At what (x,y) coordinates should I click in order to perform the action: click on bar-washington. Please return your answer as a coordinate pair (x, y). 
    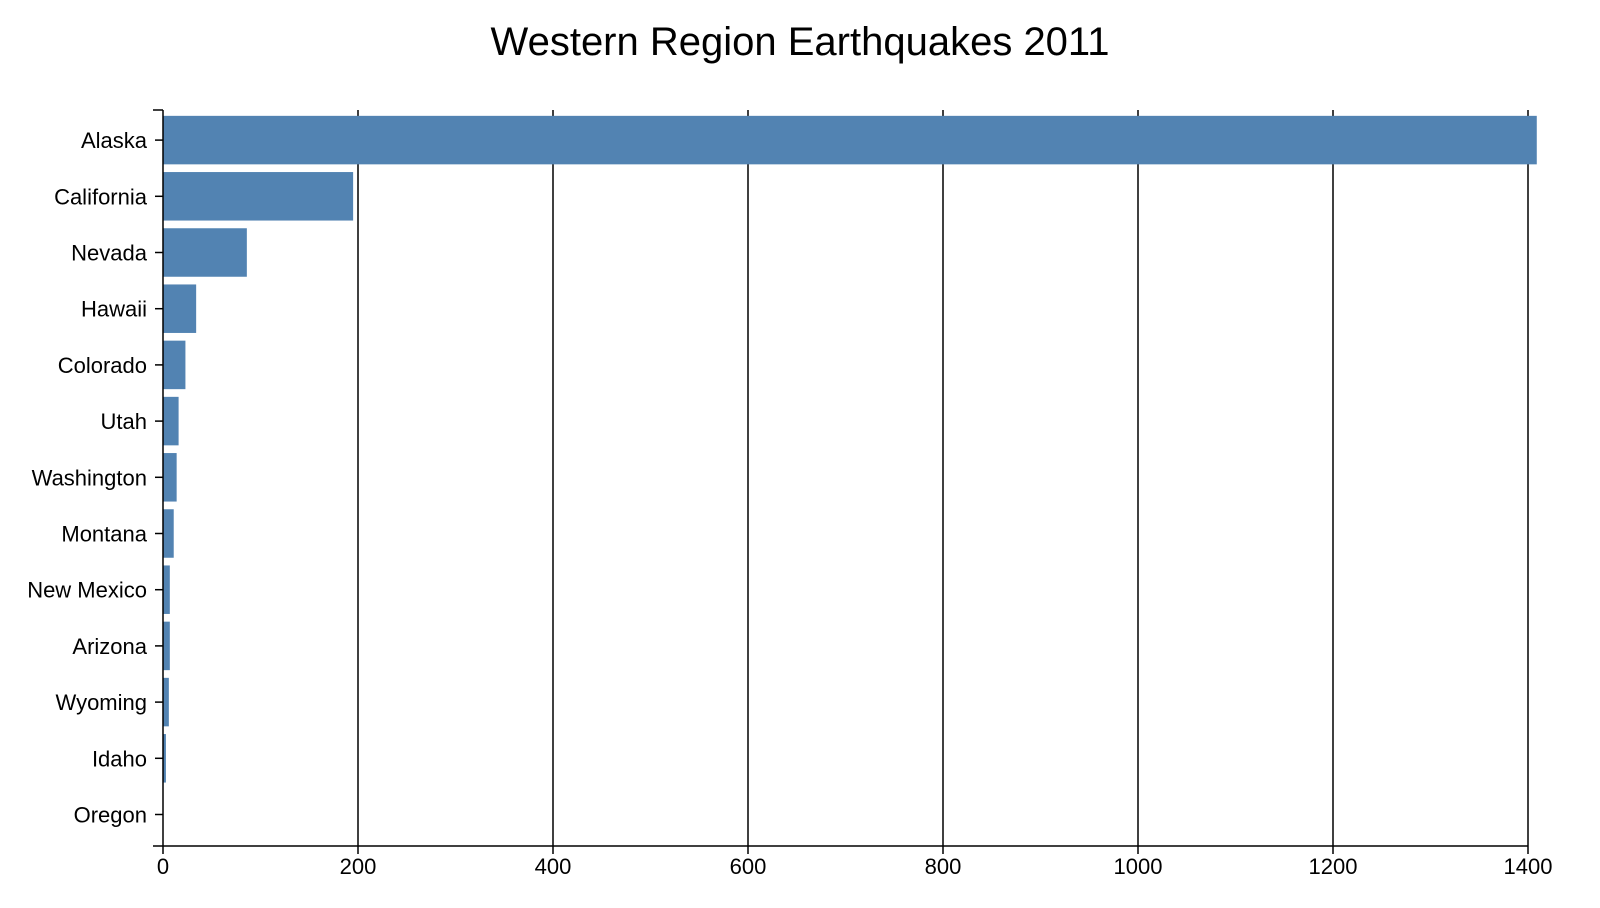
    Looking at the image, I should click on (170, 477).